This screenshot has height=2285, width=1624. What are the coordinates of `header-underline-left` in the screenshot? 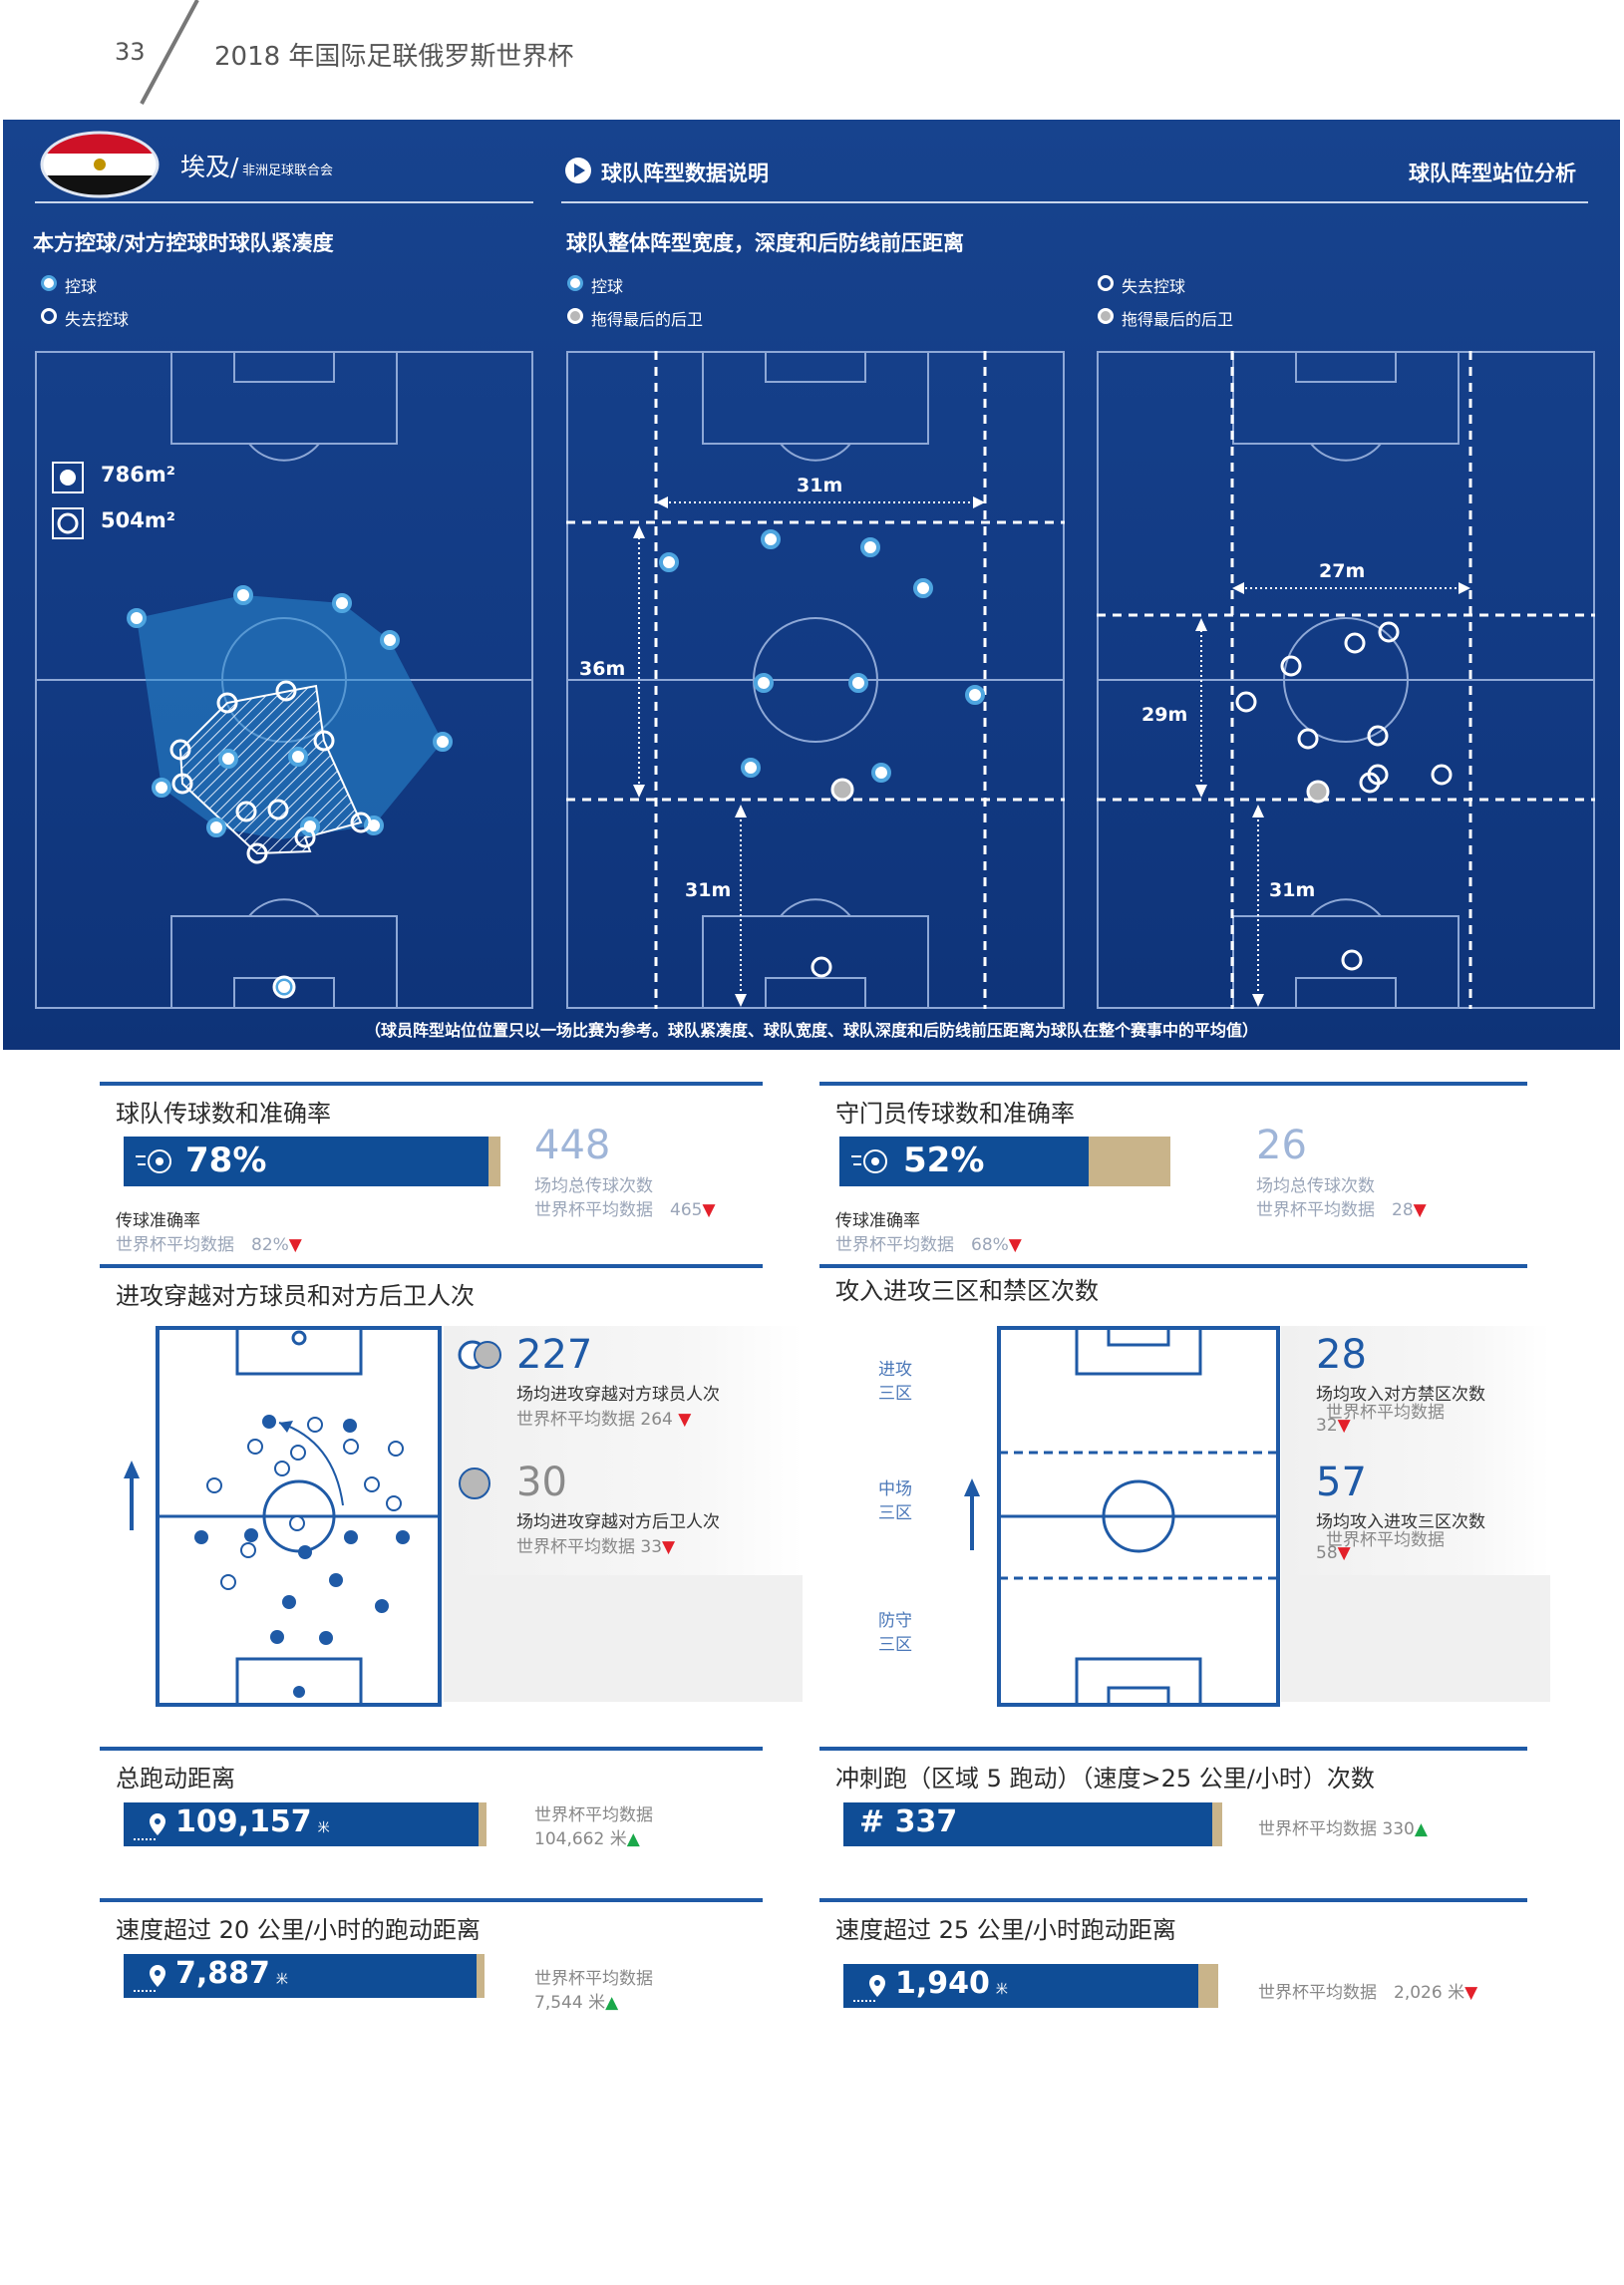 It's located at (284, 202).